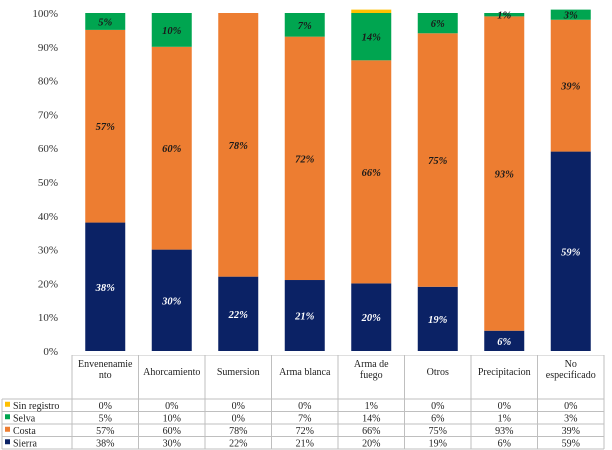 The image size is (612, 450). What do you see at coordinates (371, 431) in the screenshot?
I see `table-cell-value: 66%` at bounding box center [371, 431].